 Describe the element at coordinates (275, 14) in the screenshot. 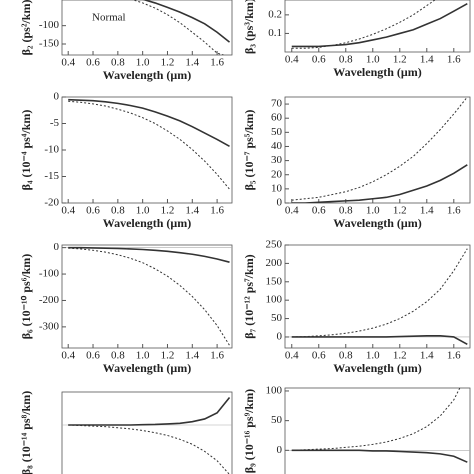

I see `y-tick-label: 0.2` at that location.